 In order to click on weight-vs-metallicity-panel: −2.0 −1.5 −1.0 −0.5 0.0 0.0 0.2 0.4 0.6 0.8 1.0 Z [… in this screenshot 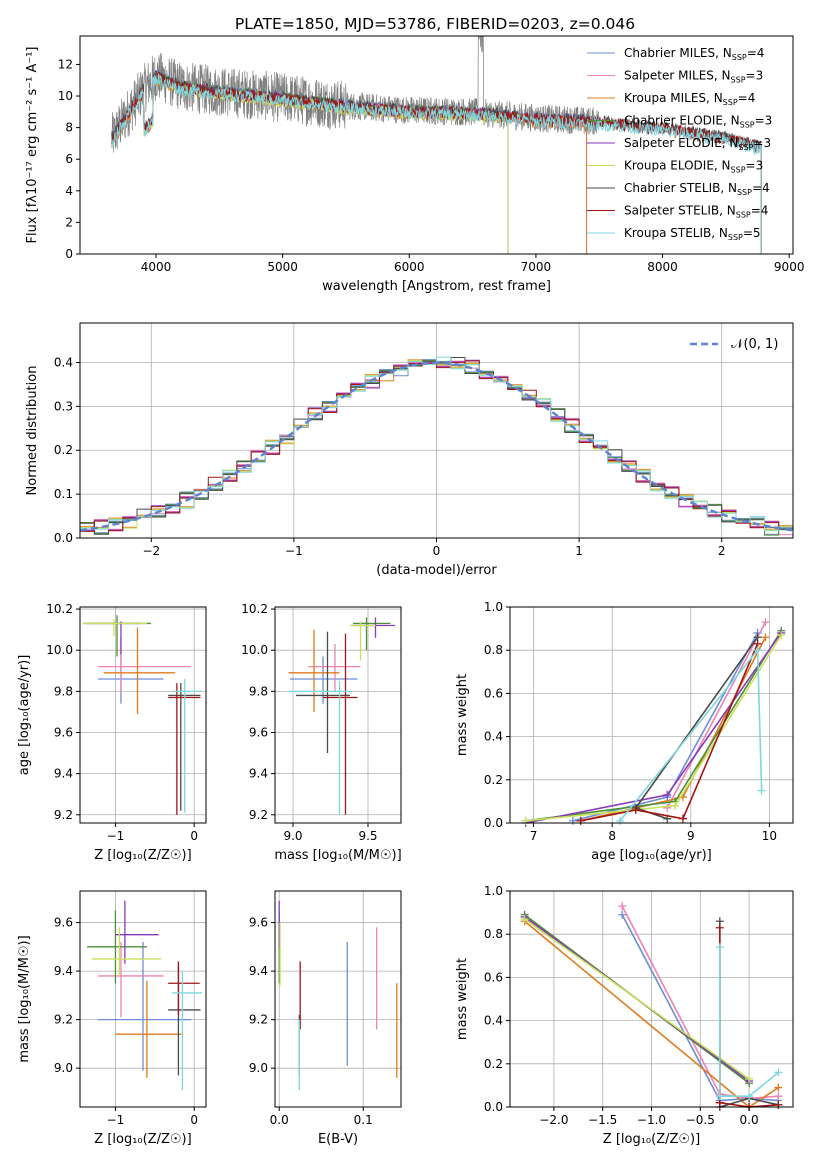, I will do `click(624, 1015)`.